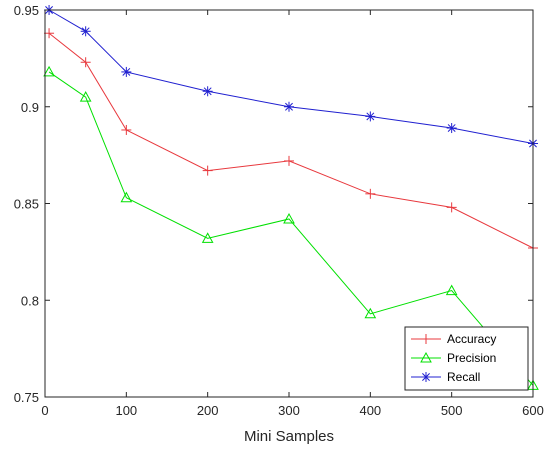 This screenshot has height=449, width=550. Describe the element at coordinates (426, 377) in the screenshot. I see `legend-marker-recall` at that location.